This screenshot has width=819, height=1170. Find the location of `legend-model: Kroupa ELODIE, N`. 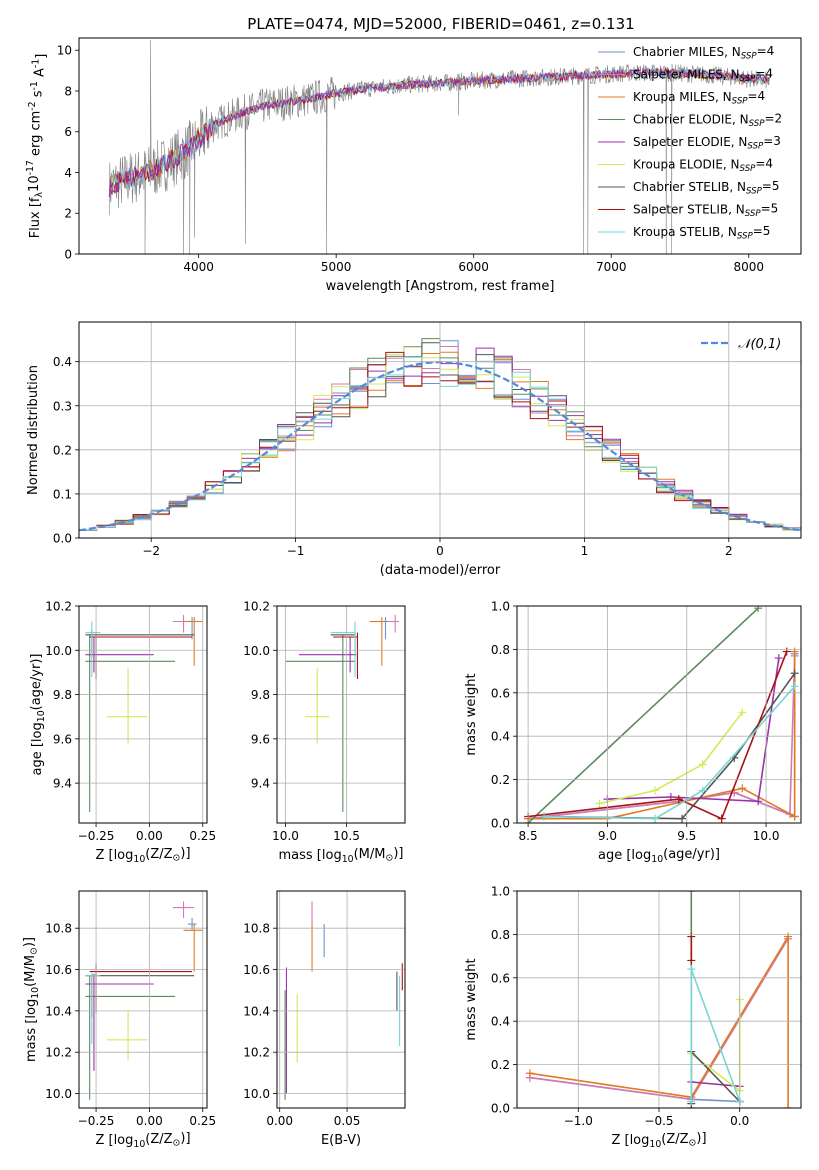

legend-model: Kroupa ELODIE, N is located at coordinates (686, 165).